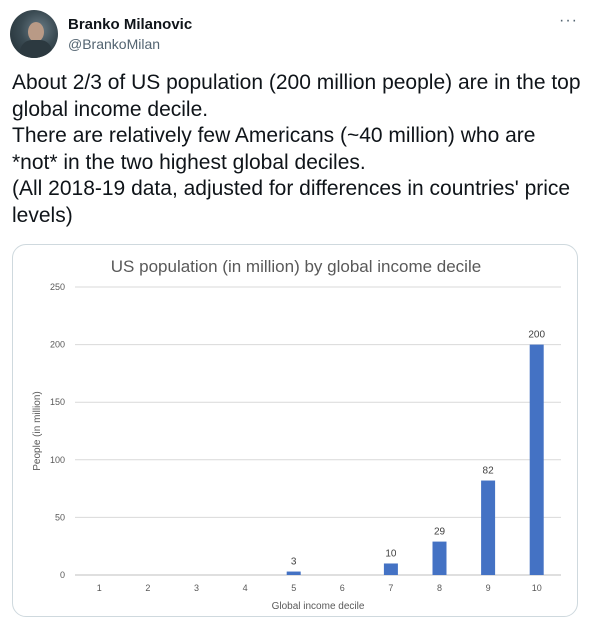  I want to click on x-tick-label: 8, so click(439, 588).